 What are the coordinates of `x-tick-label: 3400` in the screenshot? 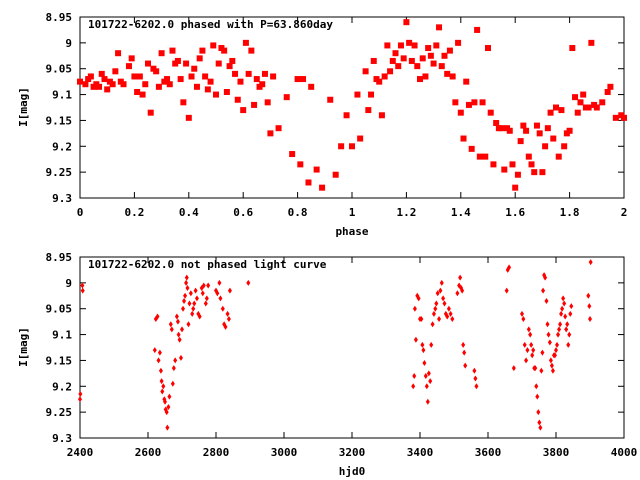 It's located at (420, 452).